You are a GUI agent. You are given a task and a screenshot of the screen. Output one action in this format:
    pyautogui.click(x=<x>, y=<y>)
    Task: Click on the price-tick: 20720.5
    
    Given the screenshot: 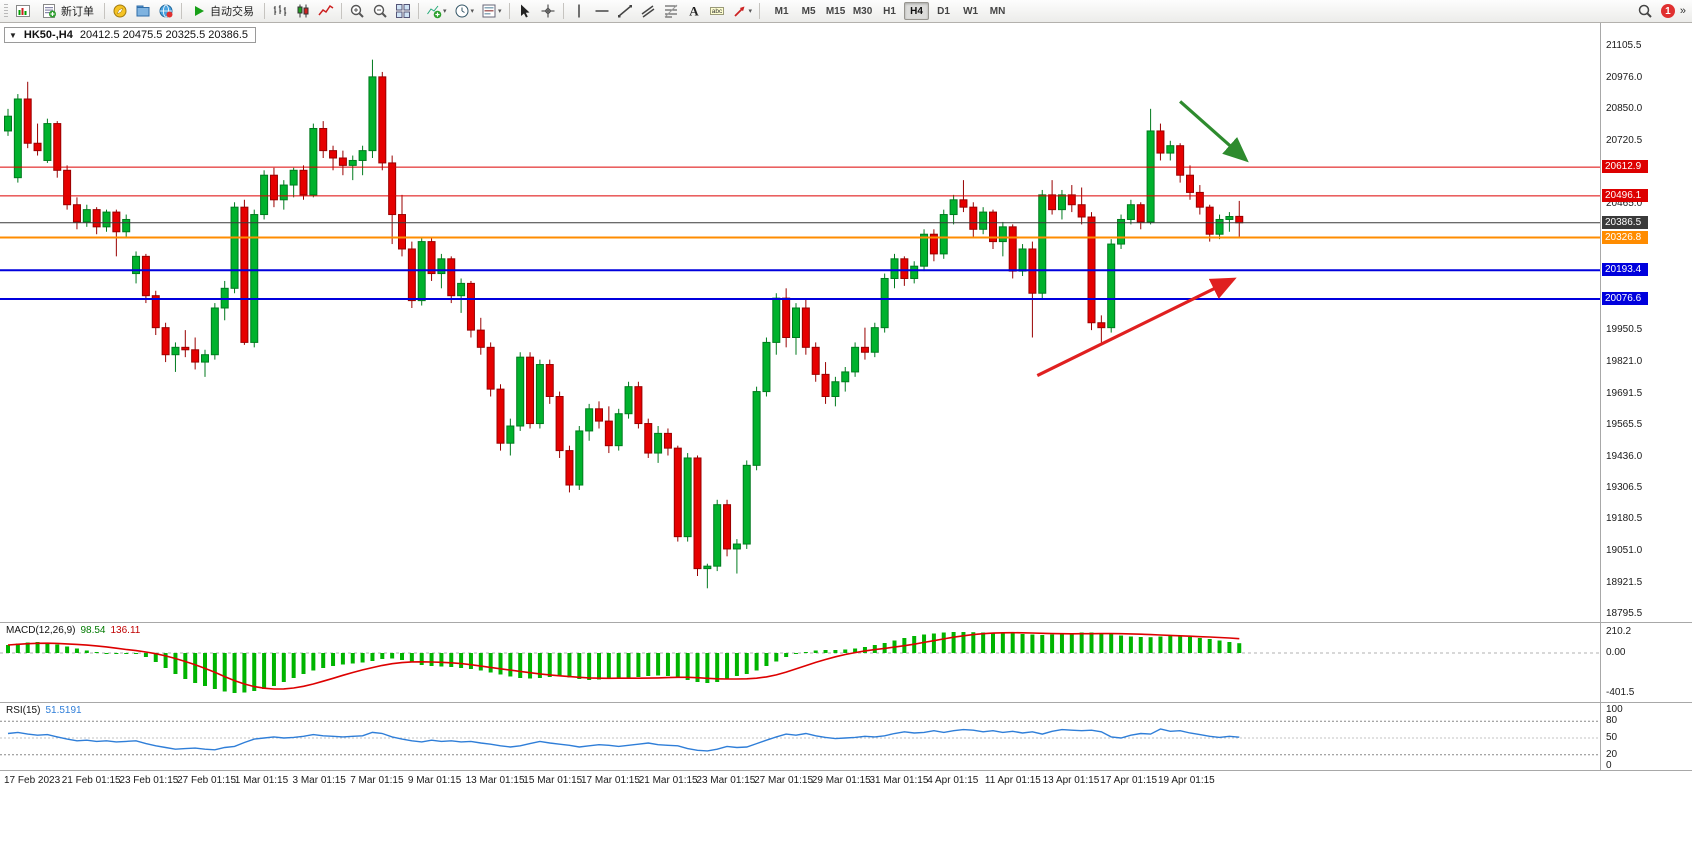 What is the action you would take?
    pyautogui.click(x=1624, y=140)
    